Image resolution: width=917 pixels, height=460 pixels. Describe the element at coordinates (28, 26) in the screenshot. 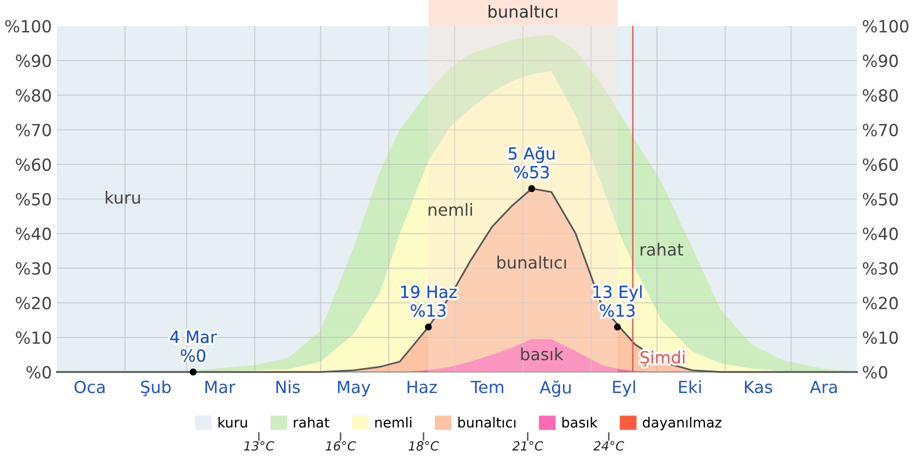

I see `y-tick-label: %100` at that location.